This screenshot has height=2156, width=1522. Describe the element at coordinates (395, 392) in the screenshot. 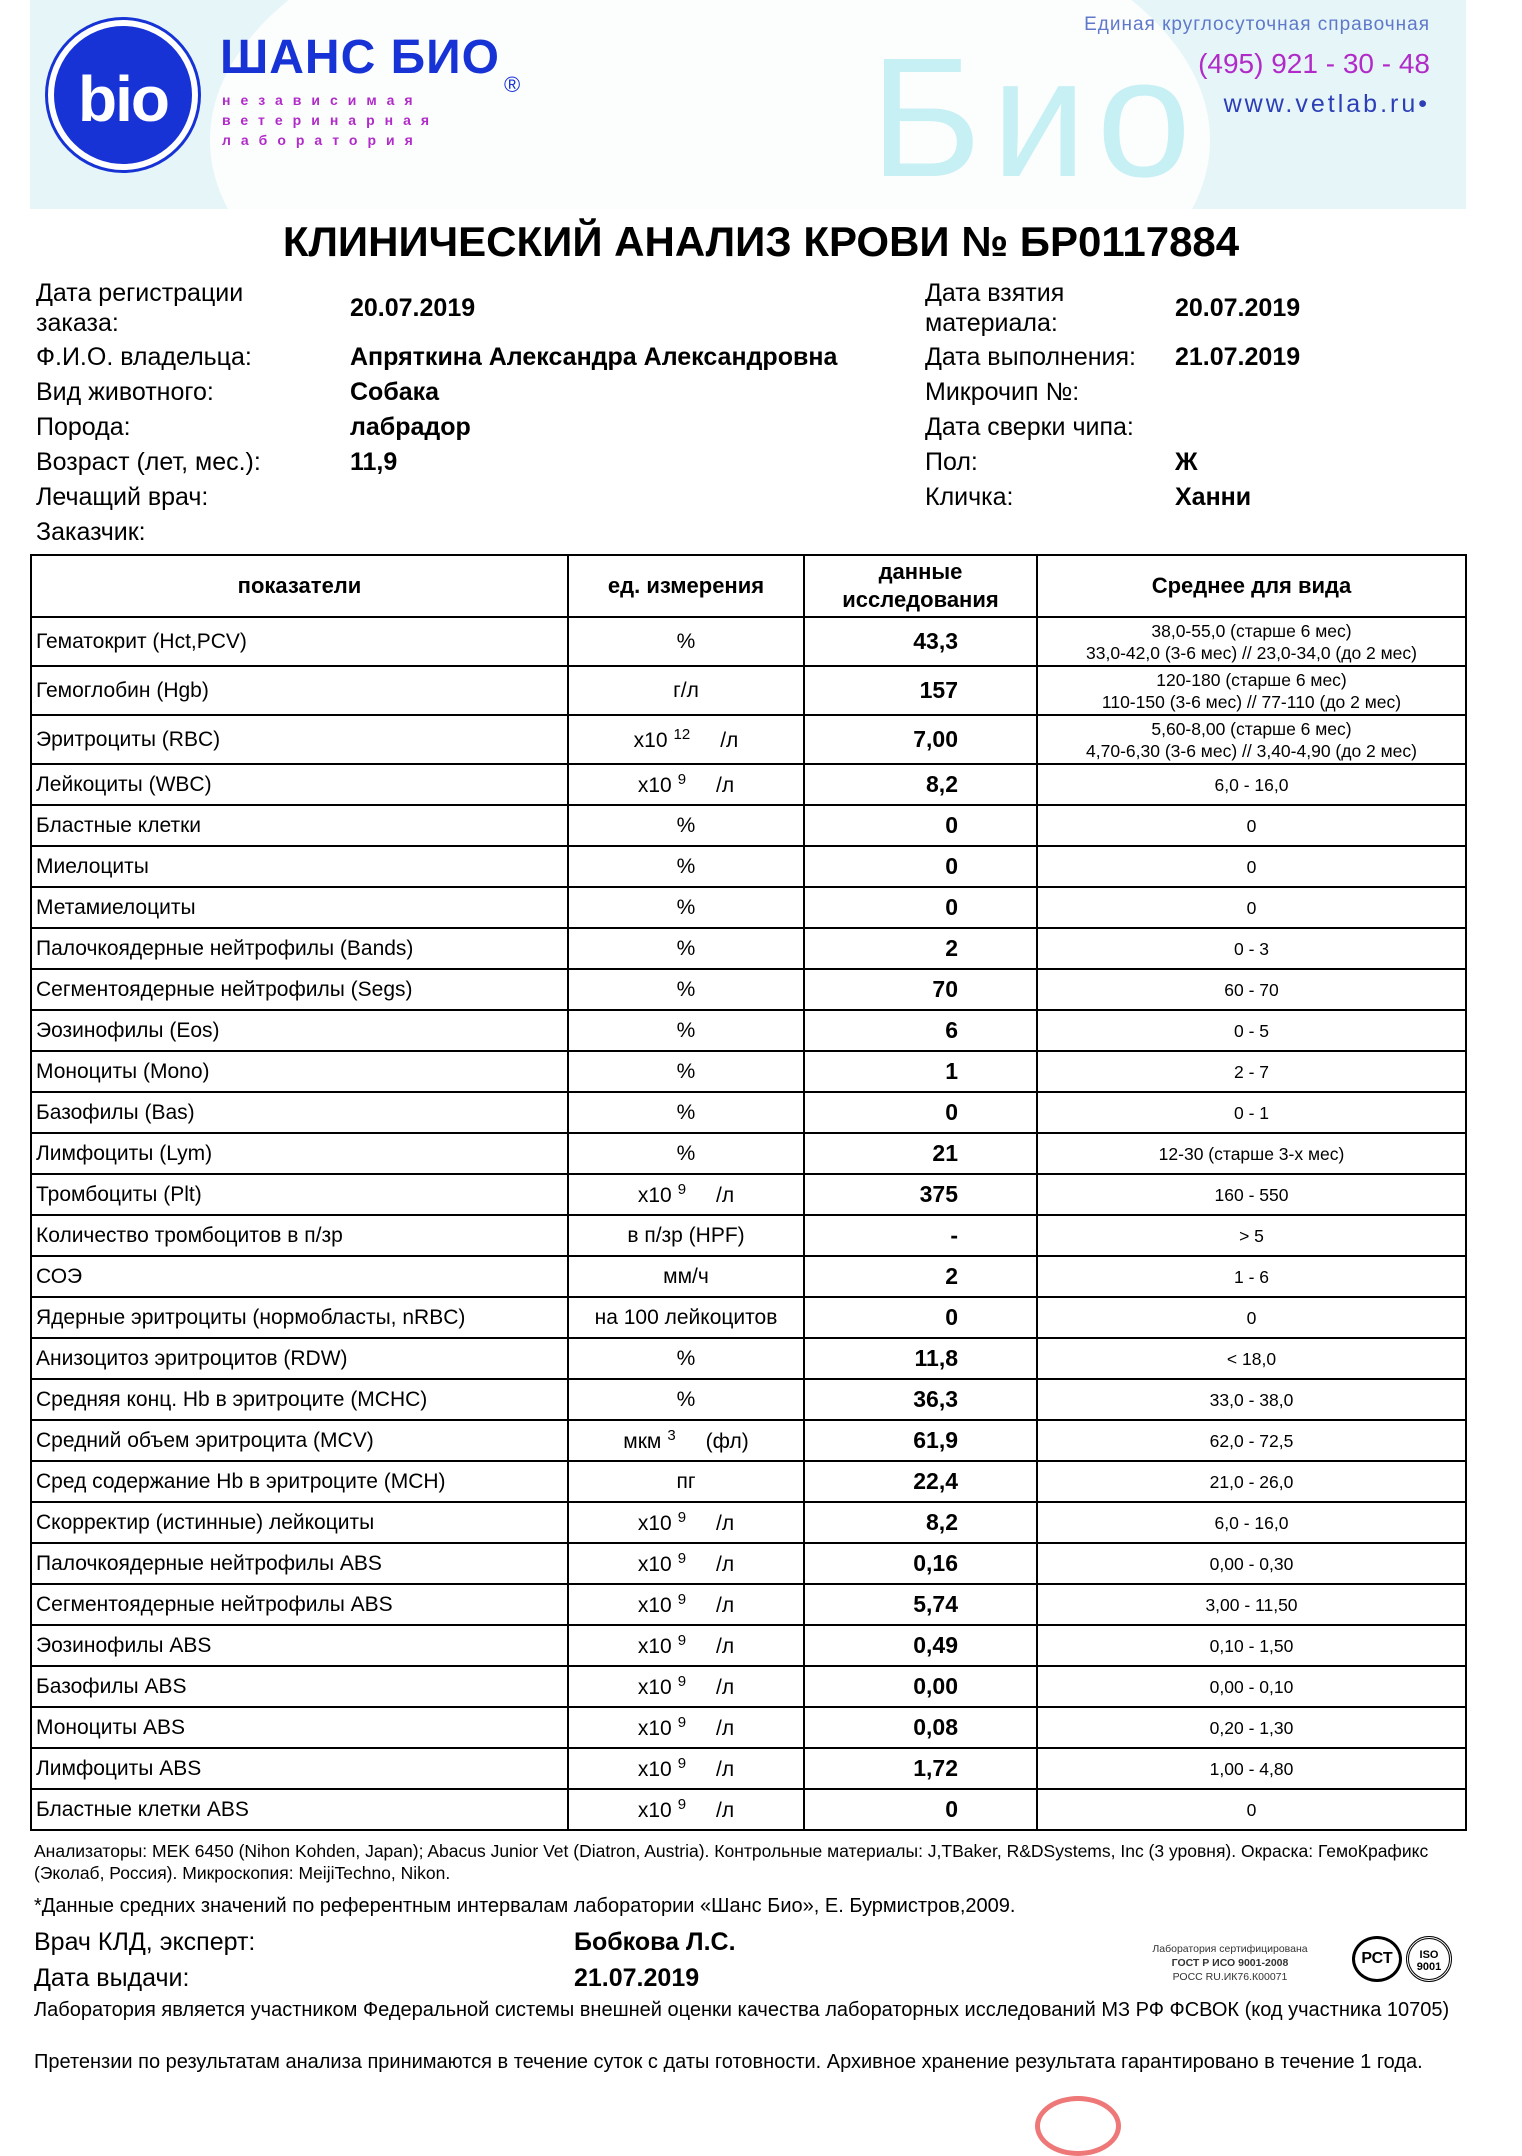

I see `info-value: Собака` at that location.